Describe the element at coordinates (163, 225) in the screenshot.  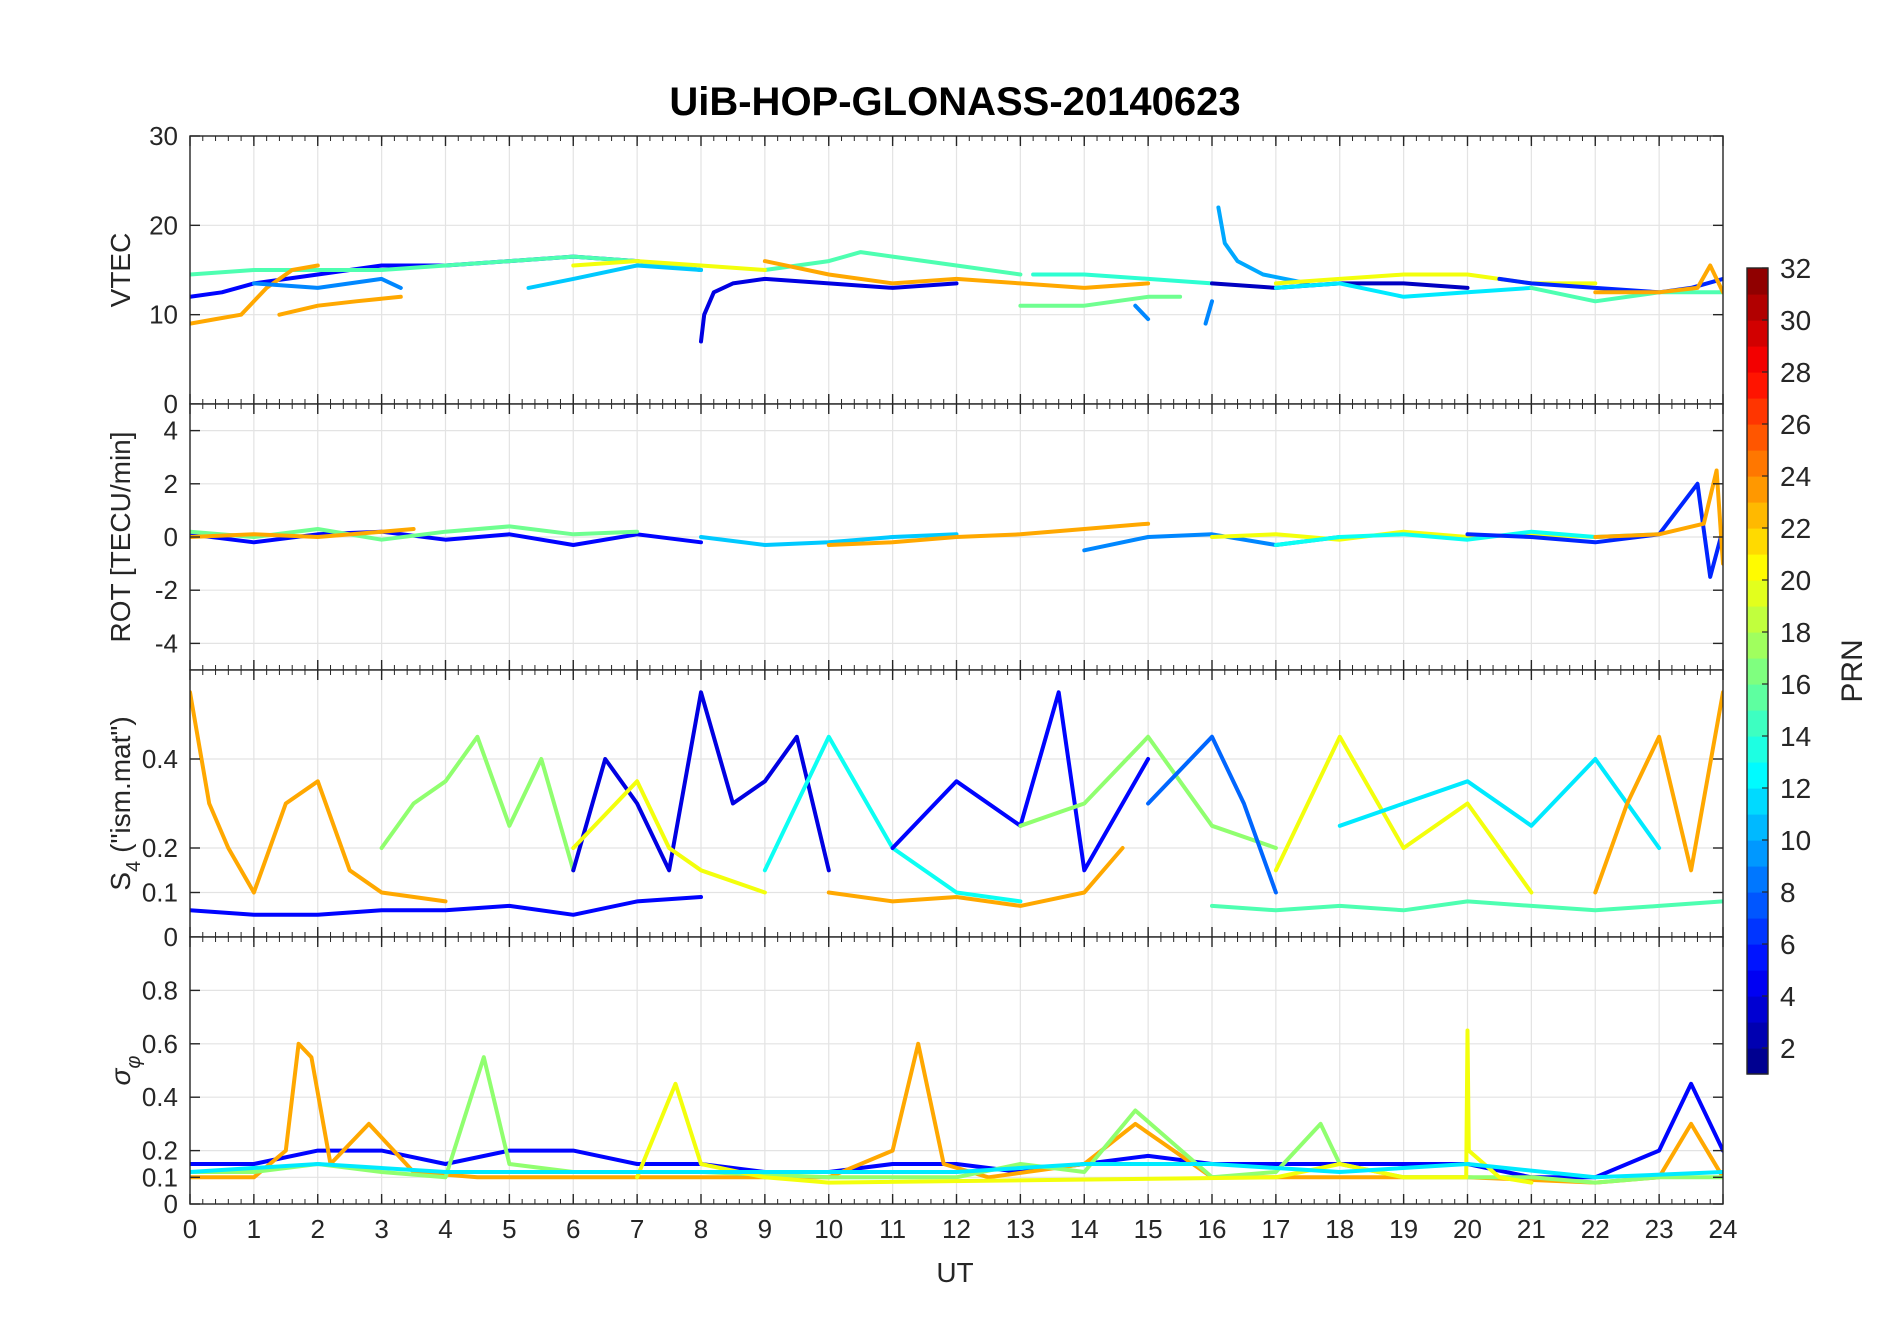
I see `y-tick-label: 20` at that location.